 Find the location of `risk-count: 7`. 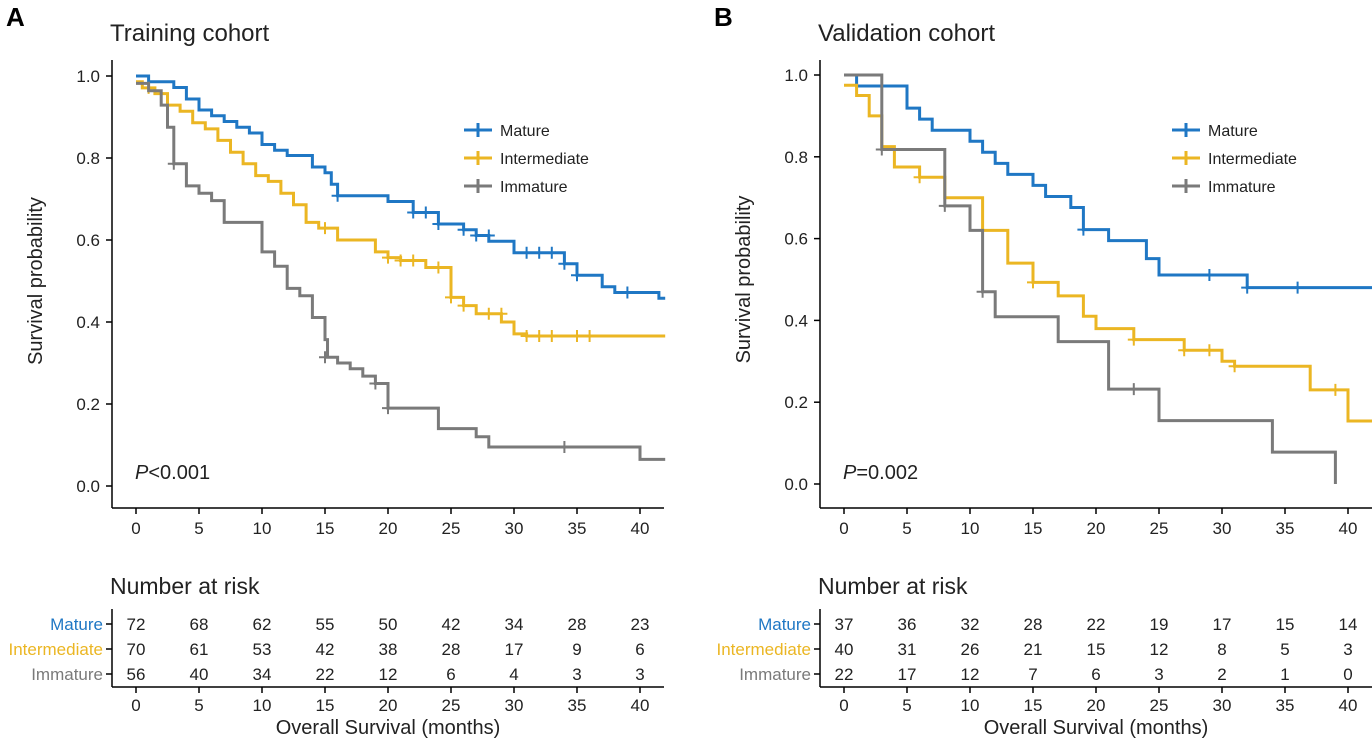

risk-count: 7 is located at coordinates (1032, 674).